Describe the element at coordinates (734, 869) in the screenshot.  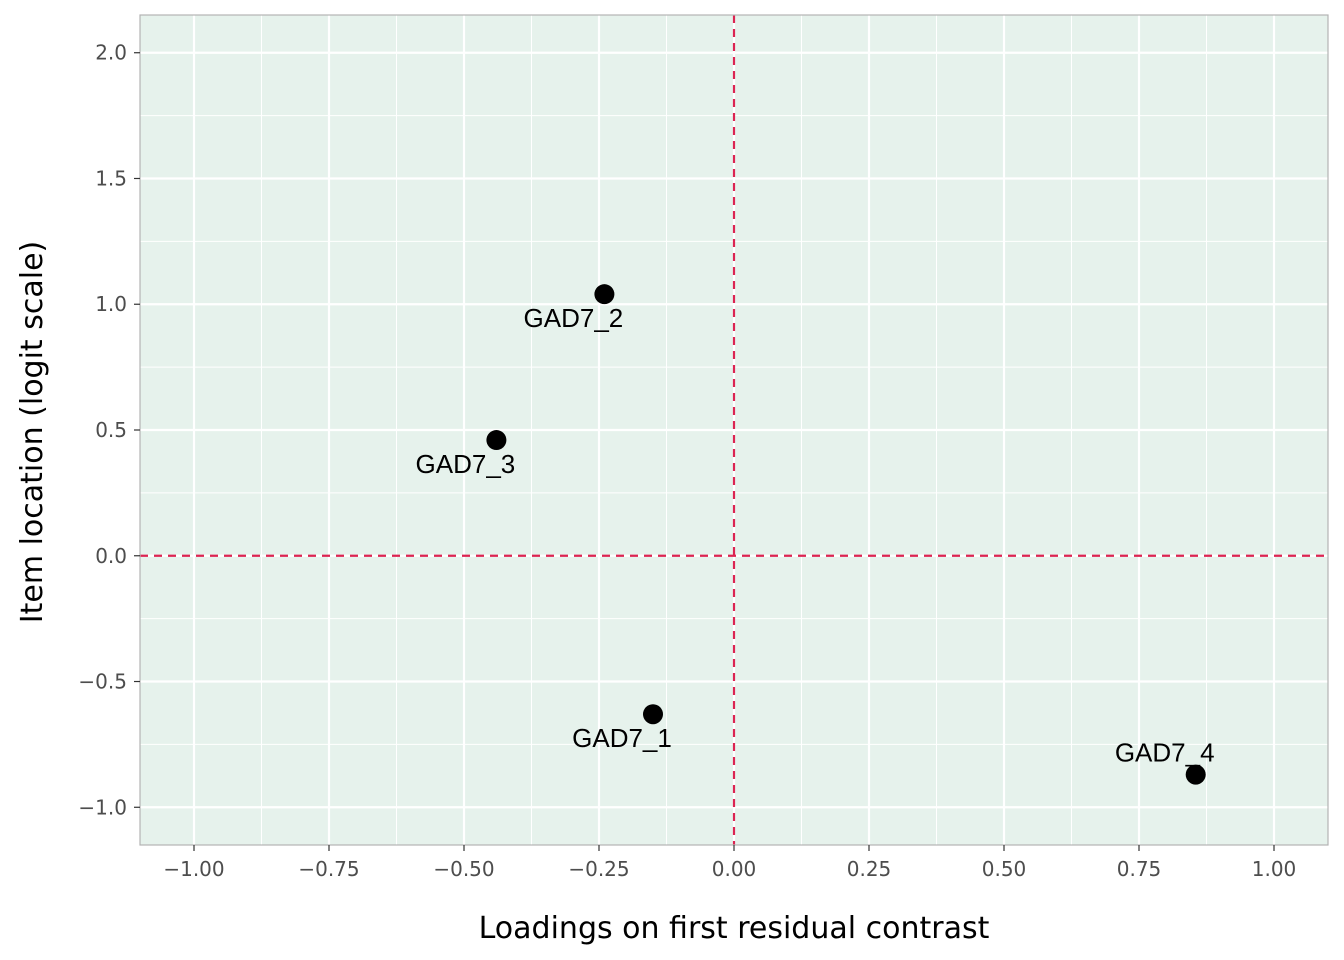
I see `x-tick-label: 0.00` at that location.